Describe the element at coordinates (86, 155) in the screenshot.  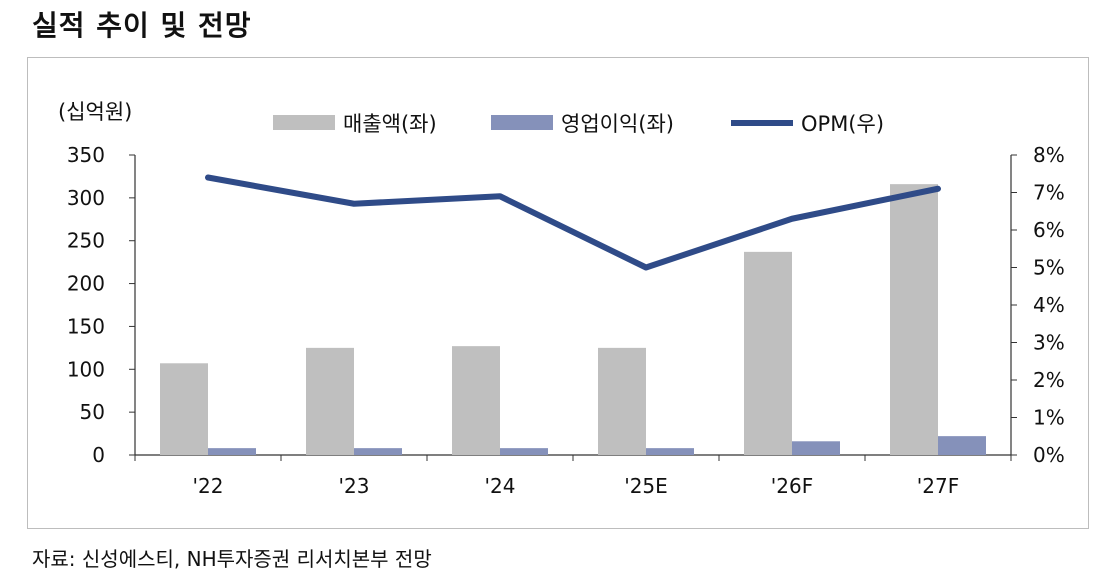
I see `left-tick-label: 350` at that location.